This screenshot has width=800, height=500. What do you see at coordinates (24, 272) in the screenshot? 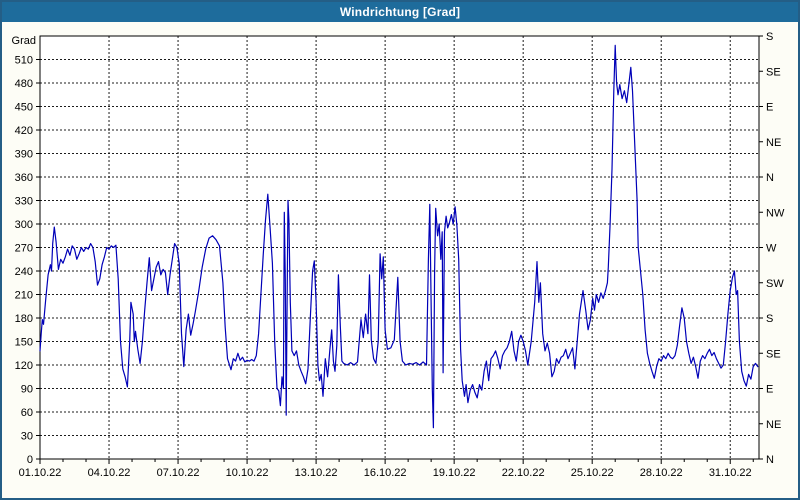
I see `y-tick-label: 240` at bounding box center [24, 272].